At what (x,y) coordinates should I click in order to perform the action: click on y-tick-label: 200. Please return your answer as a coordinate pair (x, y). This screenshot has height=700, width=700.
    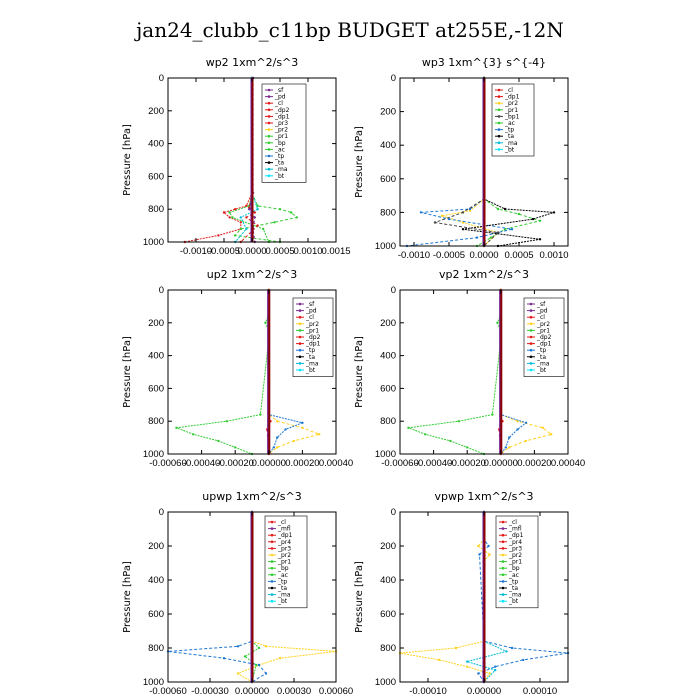
    Looking at the image, I should click on (156, 111).